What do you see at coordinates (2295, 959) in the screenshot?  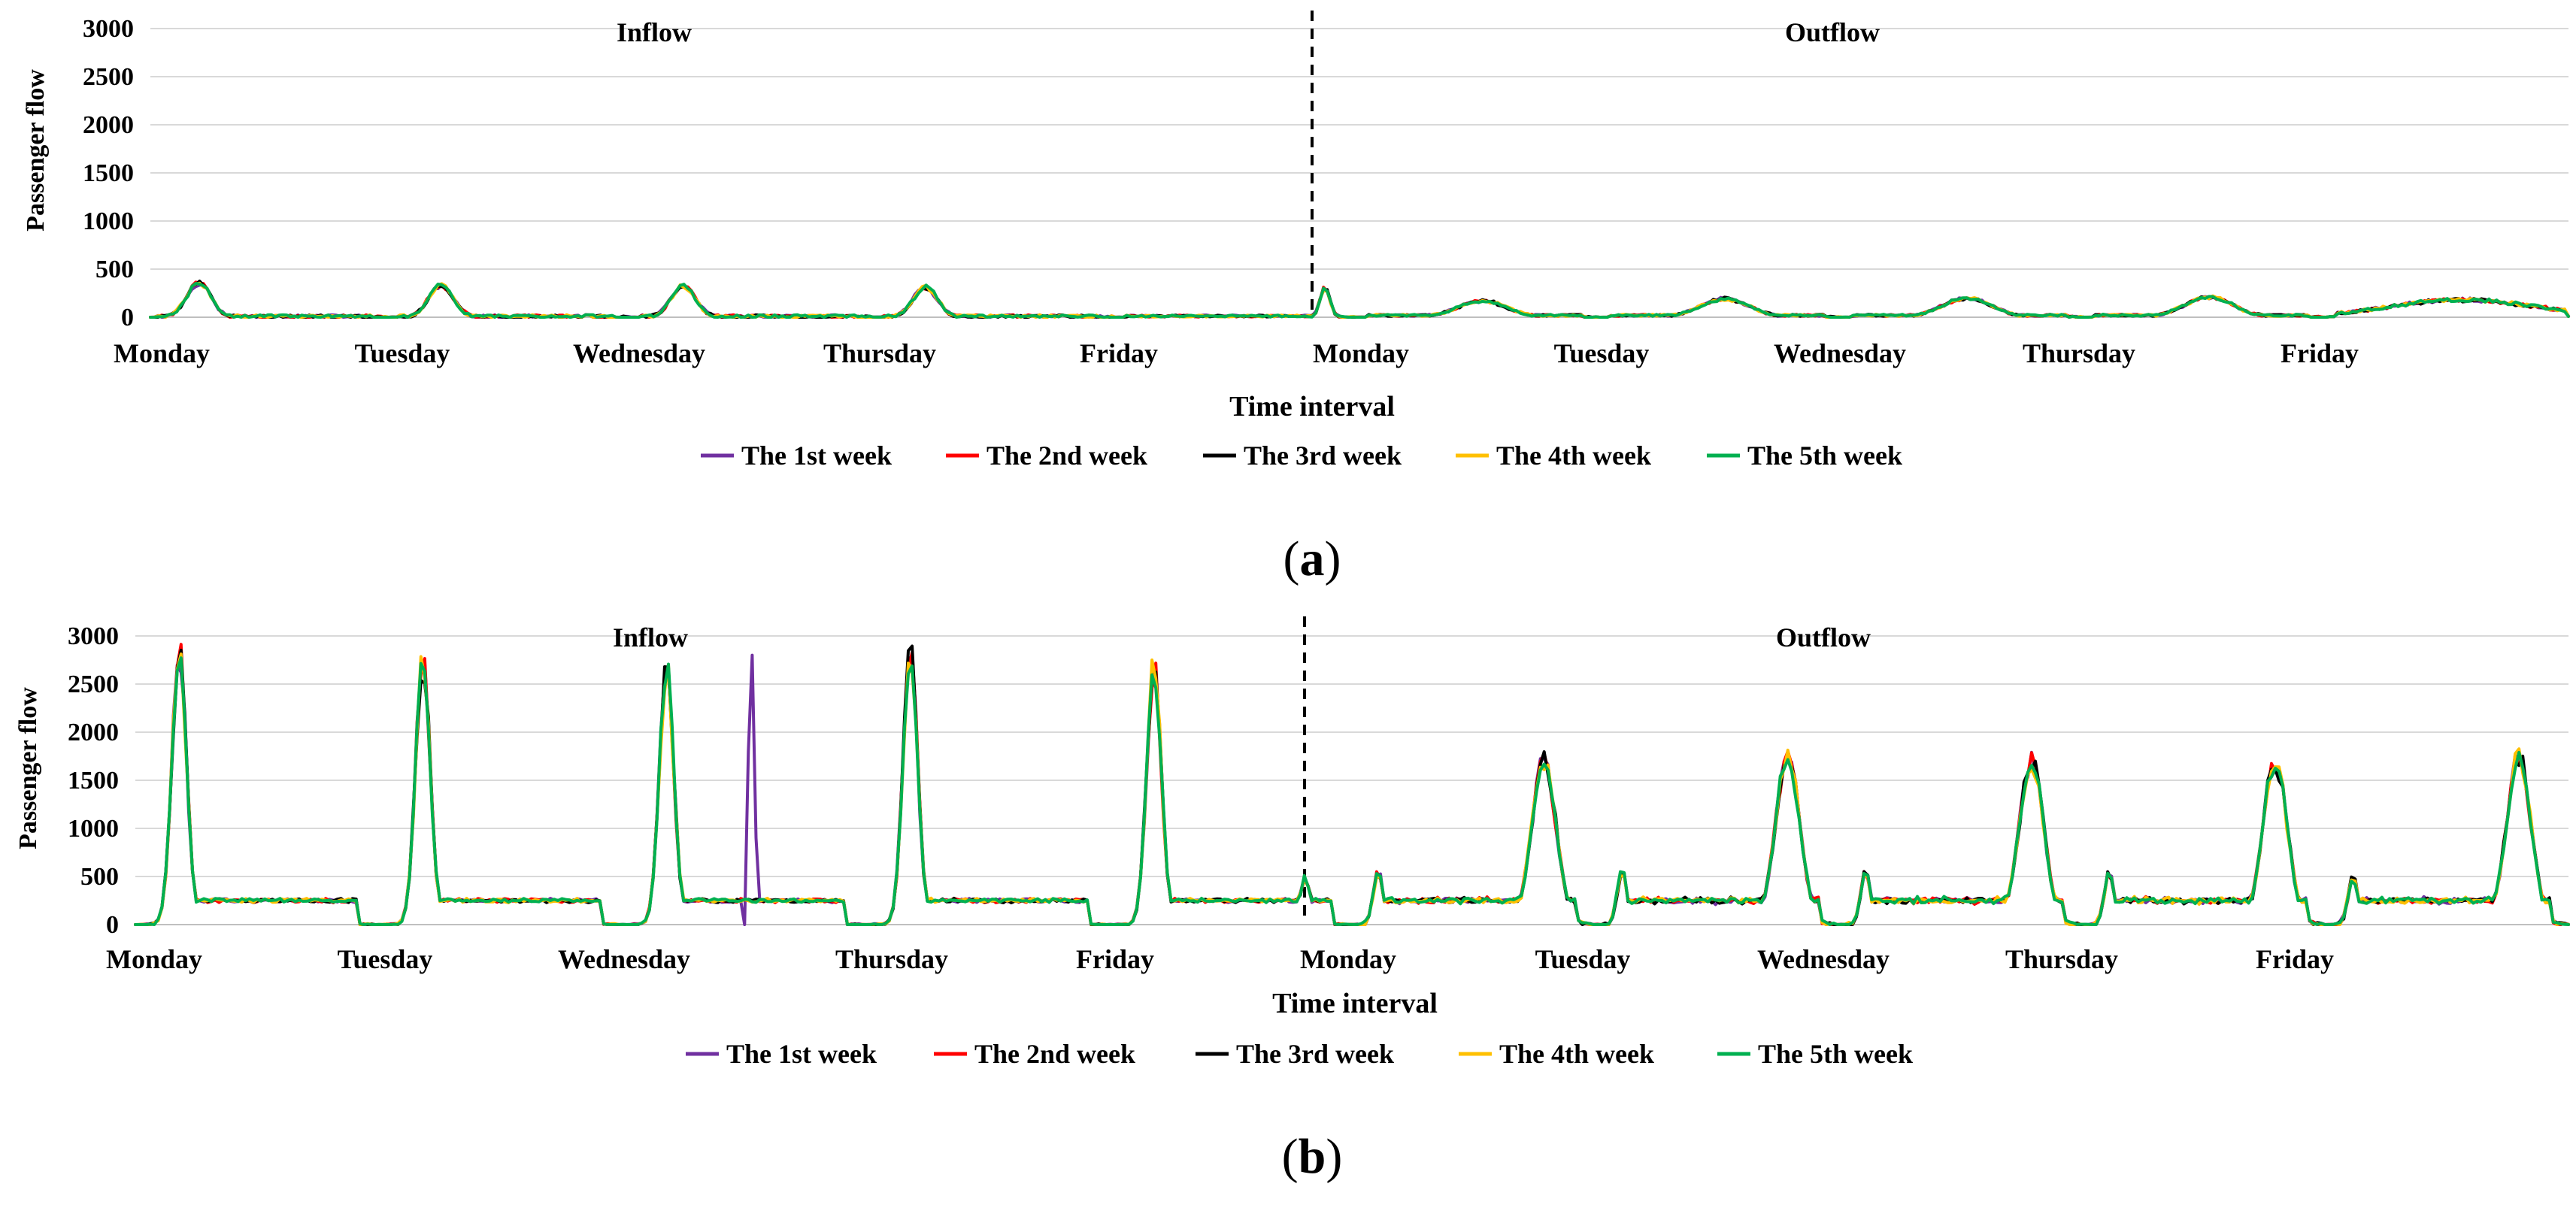 I see `x-tick-b-friday-out: Friday` at bounding box center [2295, 959].